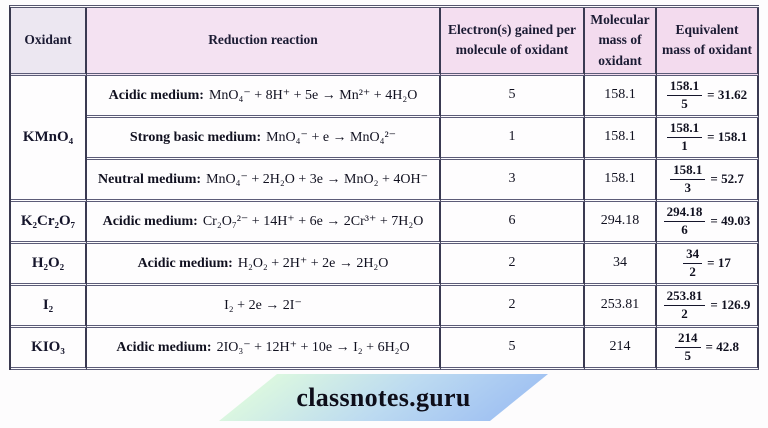 The height and width of the screenshot is (428, 768). What do you see at coordinates (684, 145) in the screenshot?
I see `fraction-denominator: 1` at bounding box center [684, 145].